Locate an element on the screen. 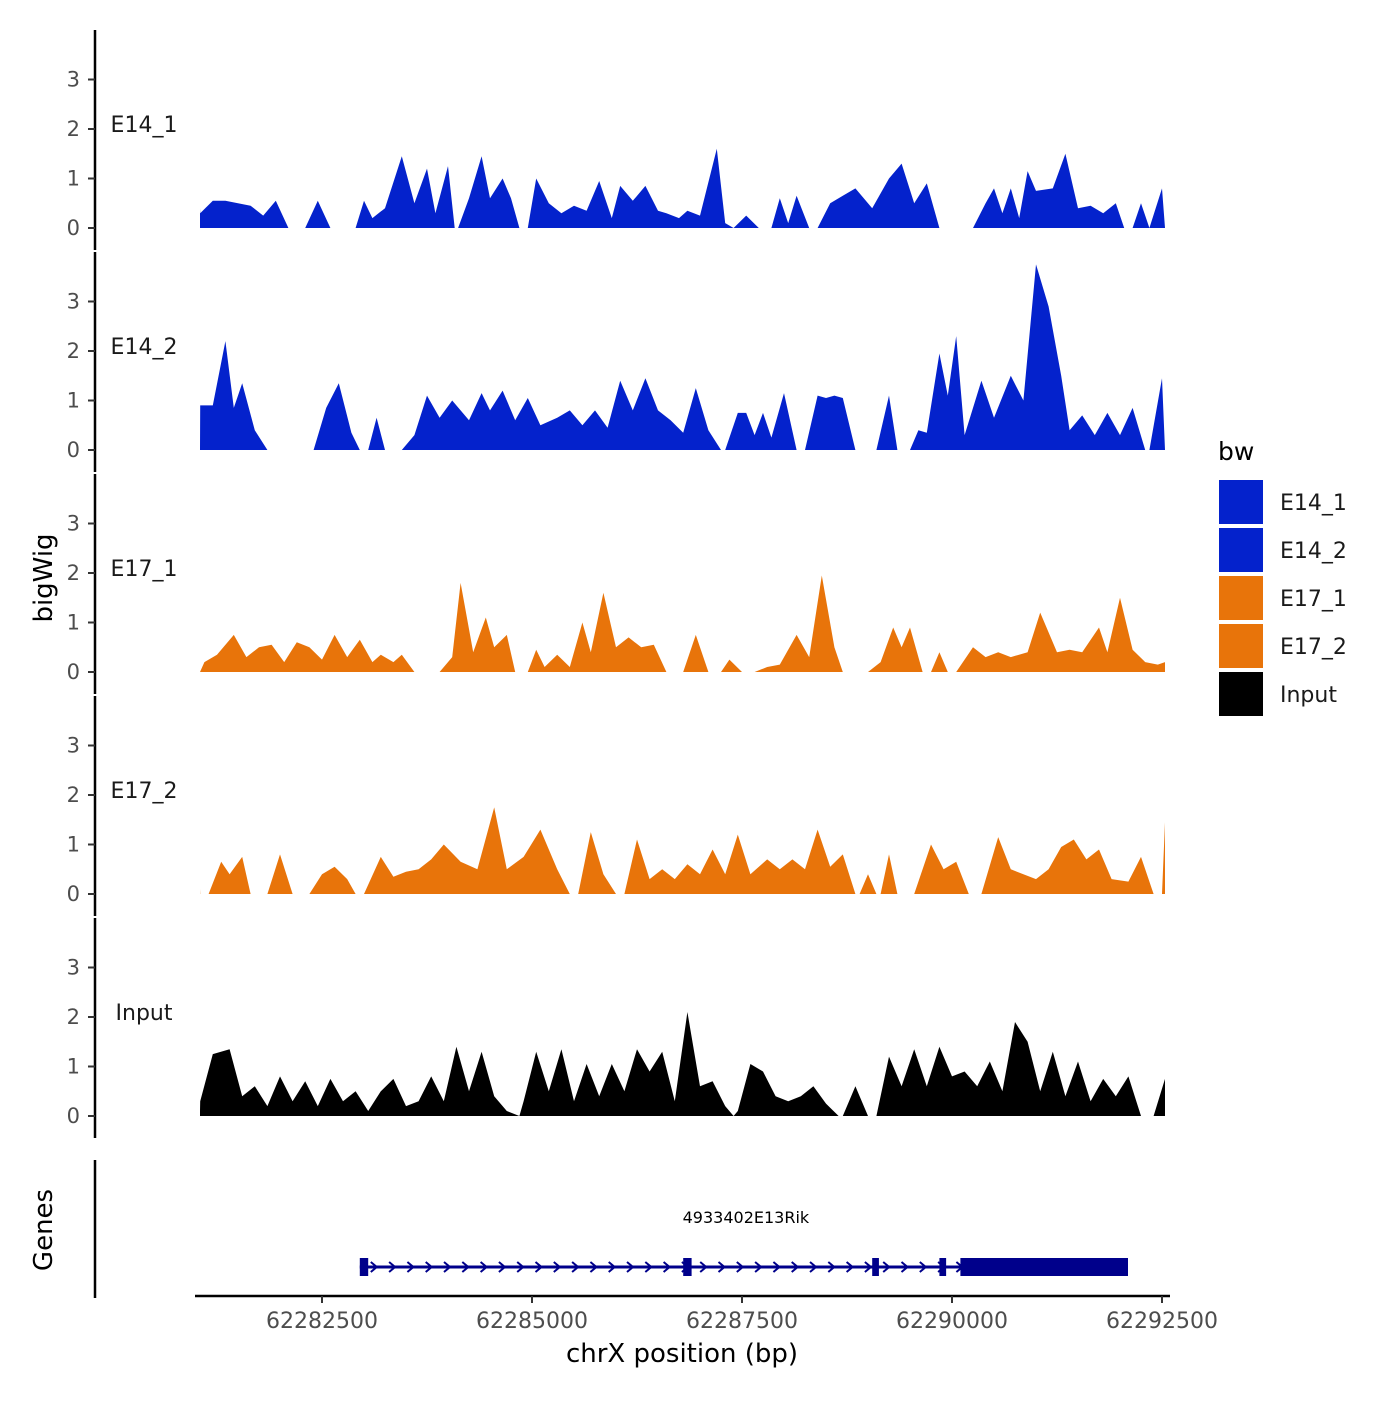 The width and height of the screenshot is (1400, 1405). x-tick-label: 62287500 is located at coordinates (742, 1321).